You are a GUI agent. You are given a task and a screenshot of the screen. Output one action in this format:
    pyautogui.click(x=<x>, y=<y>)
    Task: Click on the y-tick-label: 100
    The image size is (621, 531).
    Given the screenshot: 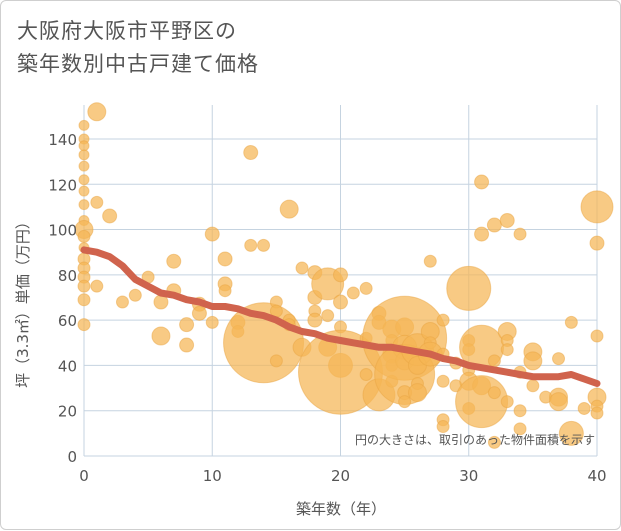 What is the action you would take?
    pyautogui.click(x=62, y=231)
    